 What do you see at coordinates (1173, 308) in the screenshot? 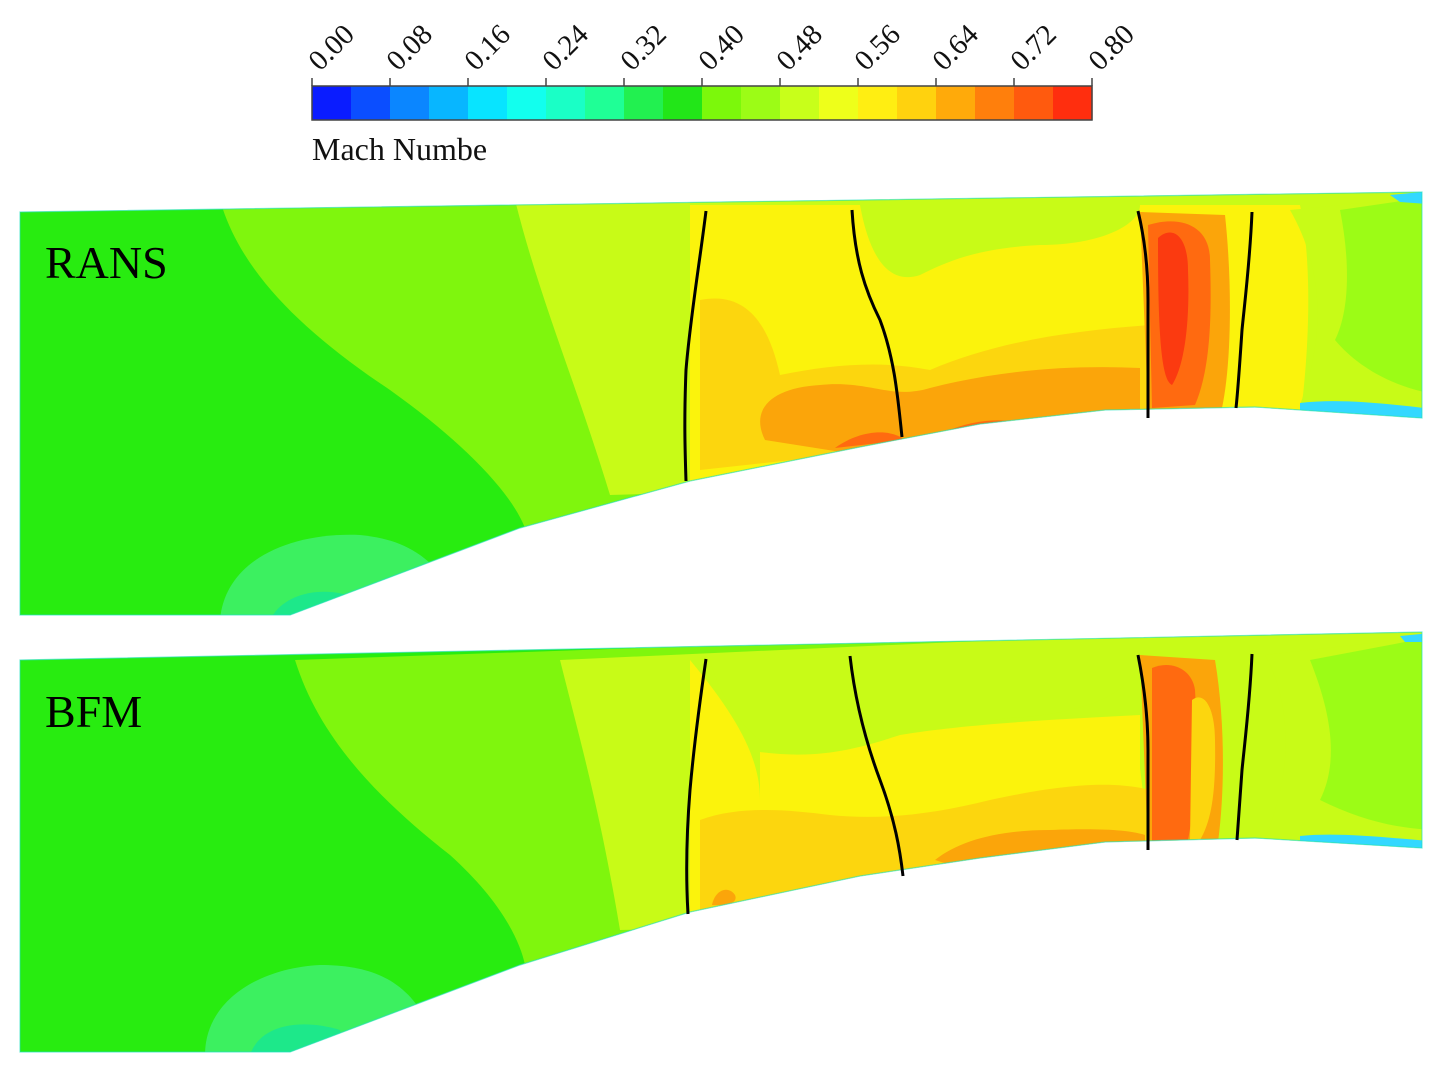
I see `contour-region-red` at bounding box center [1173, 308].